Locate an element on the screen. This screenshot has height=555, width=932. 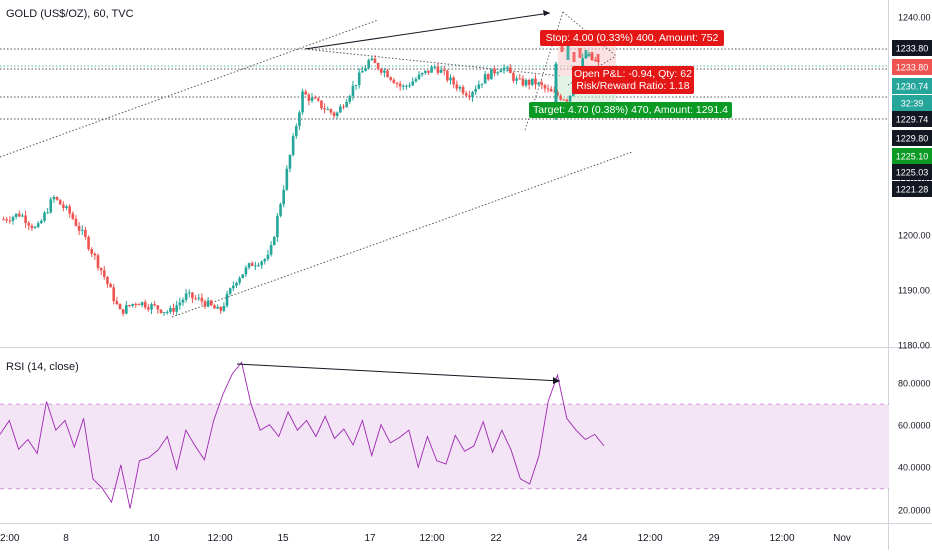
price-tag-label: 32:39 is located at coordinates (912, 104).